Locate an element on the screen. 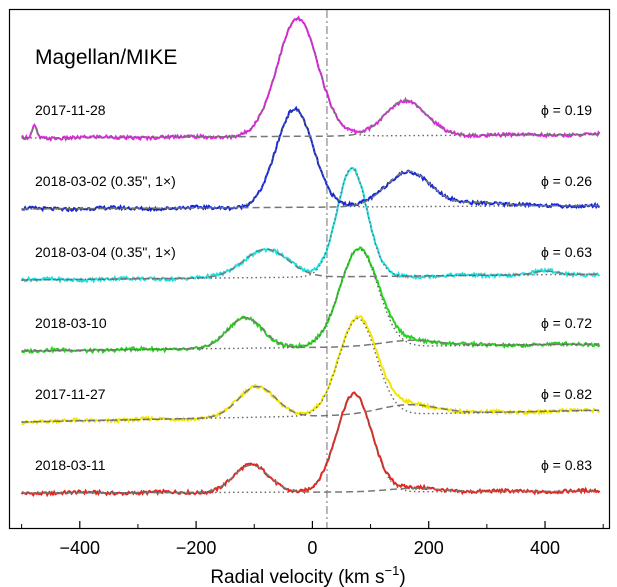  date-label: 2018-03-10 is located at coordinates (71, 323).